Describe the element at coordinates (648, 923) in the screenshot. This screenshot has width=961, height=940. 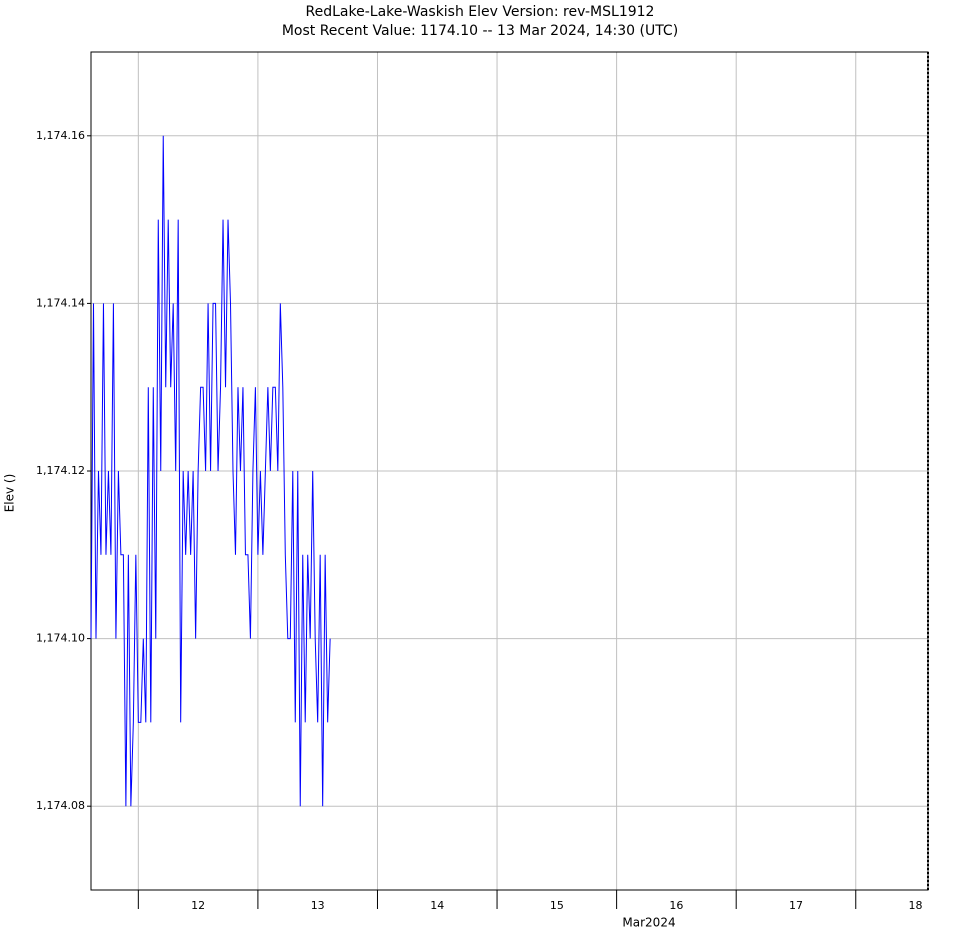
I see `x-axis-label: Mar2024` at that location.